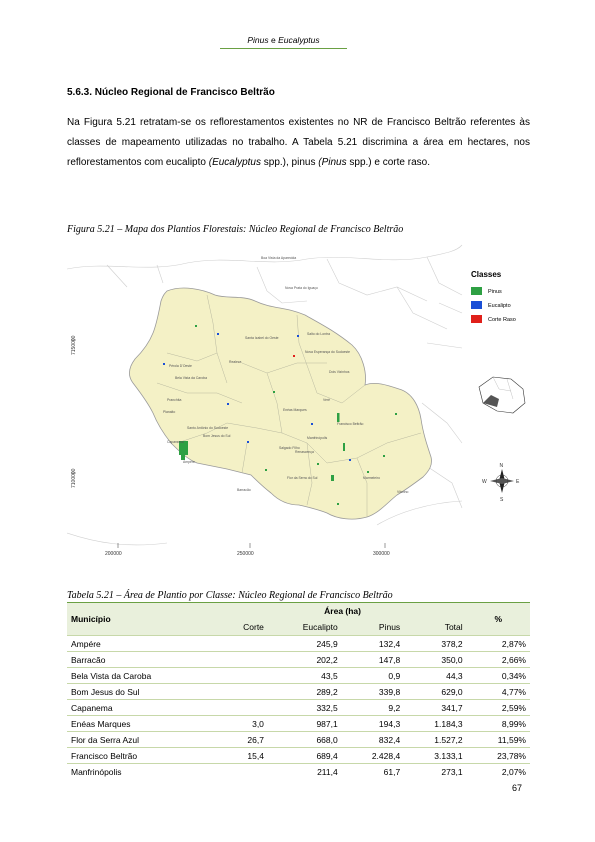  What do you see at coordinates (498, 675) in the screenshot?
I see `cell-pct: 0,34%` at bounding box center [498, 675].